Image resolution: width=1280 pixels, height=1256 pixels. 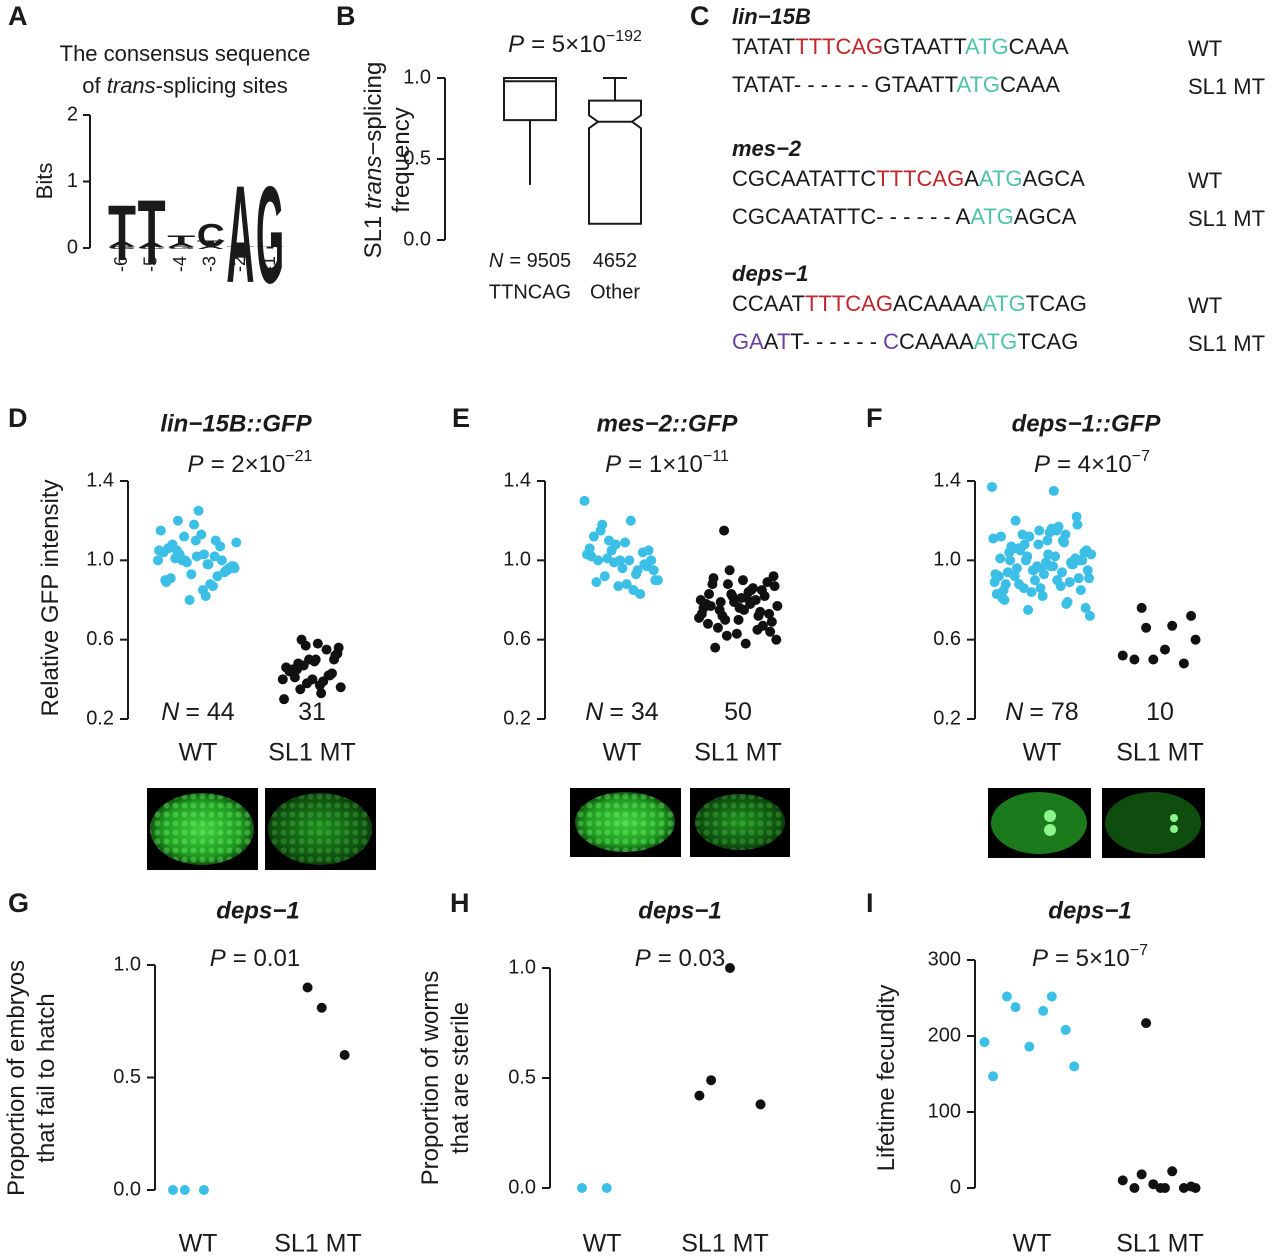 What do you see at coordinates (522, 1187) in the screenshot?
I see `y-tick-label: 0.0` at bounding box center [522, 1187].